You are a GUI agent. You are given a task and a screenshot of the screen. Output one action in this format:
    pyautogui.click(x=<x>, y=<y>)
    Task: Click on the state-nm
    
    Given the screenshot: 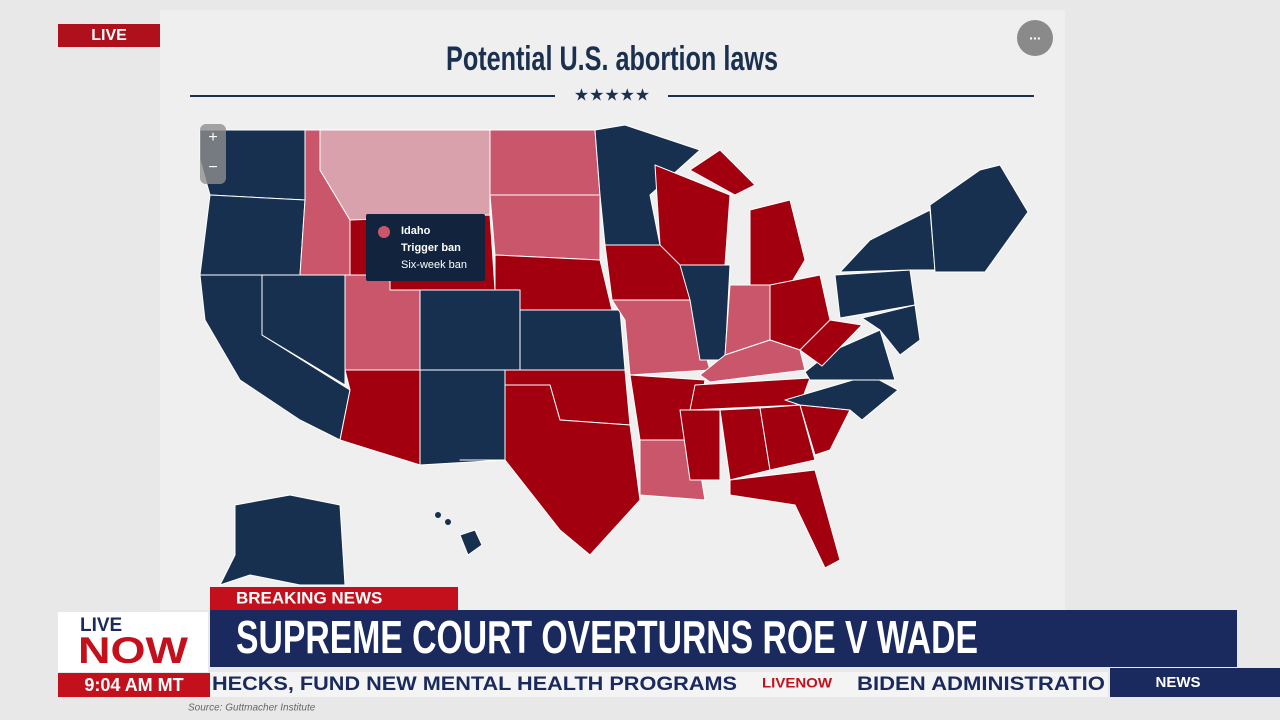 What is the action you would take?
    pyautogui.click(x=462, y=417)
    